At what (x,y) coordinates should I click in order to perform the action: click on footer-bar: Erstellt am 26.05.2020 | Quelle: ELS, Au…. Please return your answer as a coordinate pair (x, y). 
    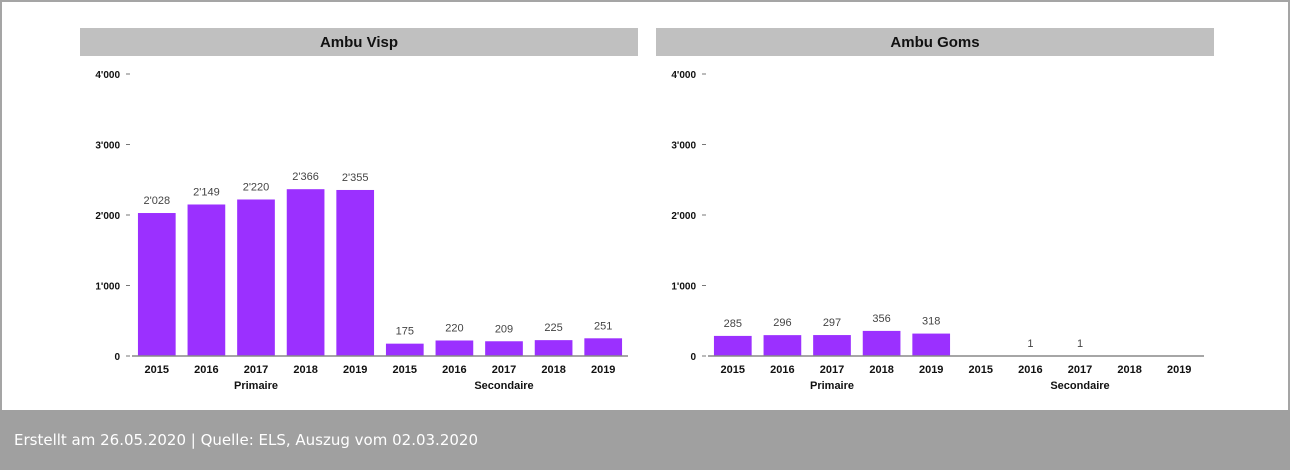
    Looking at the image, I should click on (645, 440).